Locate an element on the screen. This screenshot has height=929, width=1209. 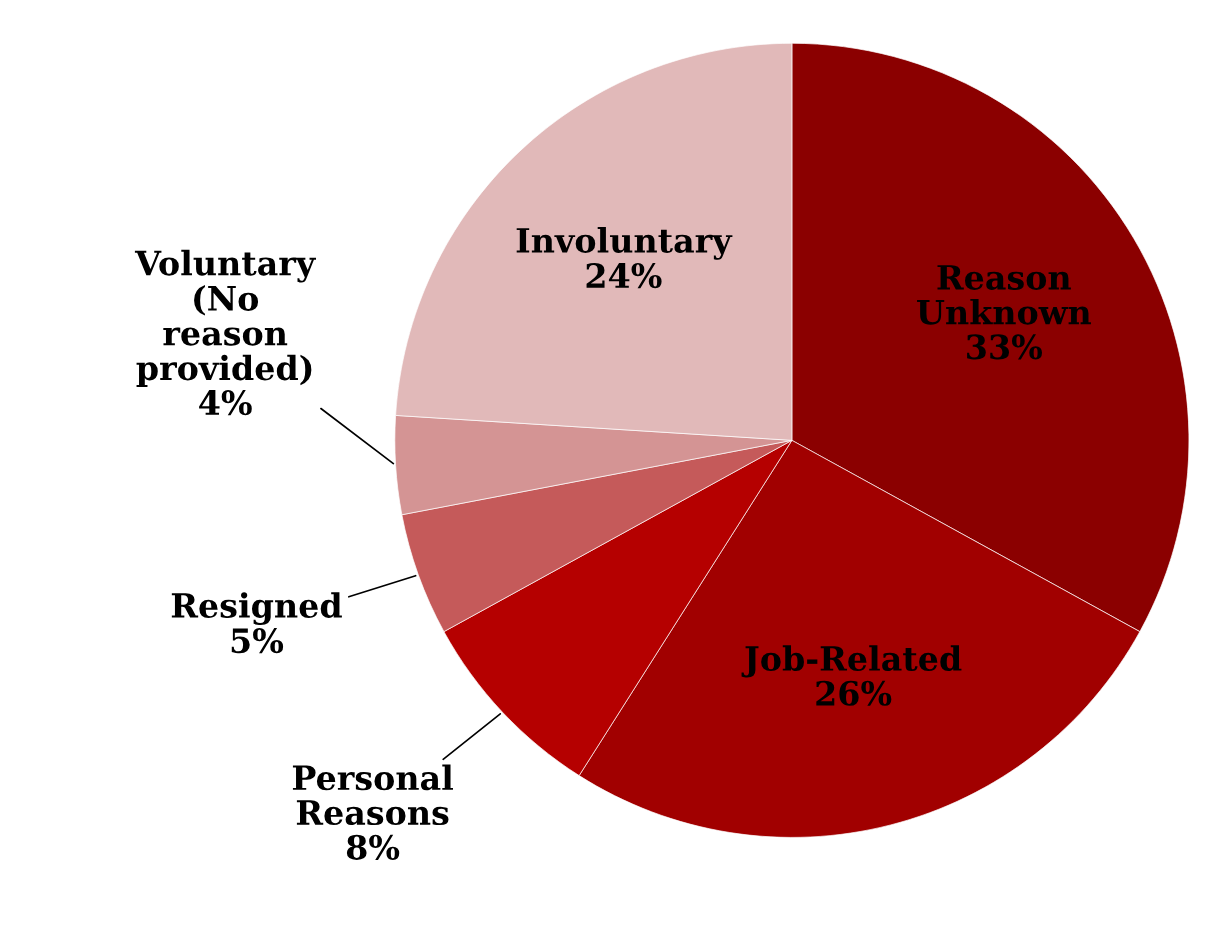
slice-label: Involuntary is located at coordinates (624, 243).